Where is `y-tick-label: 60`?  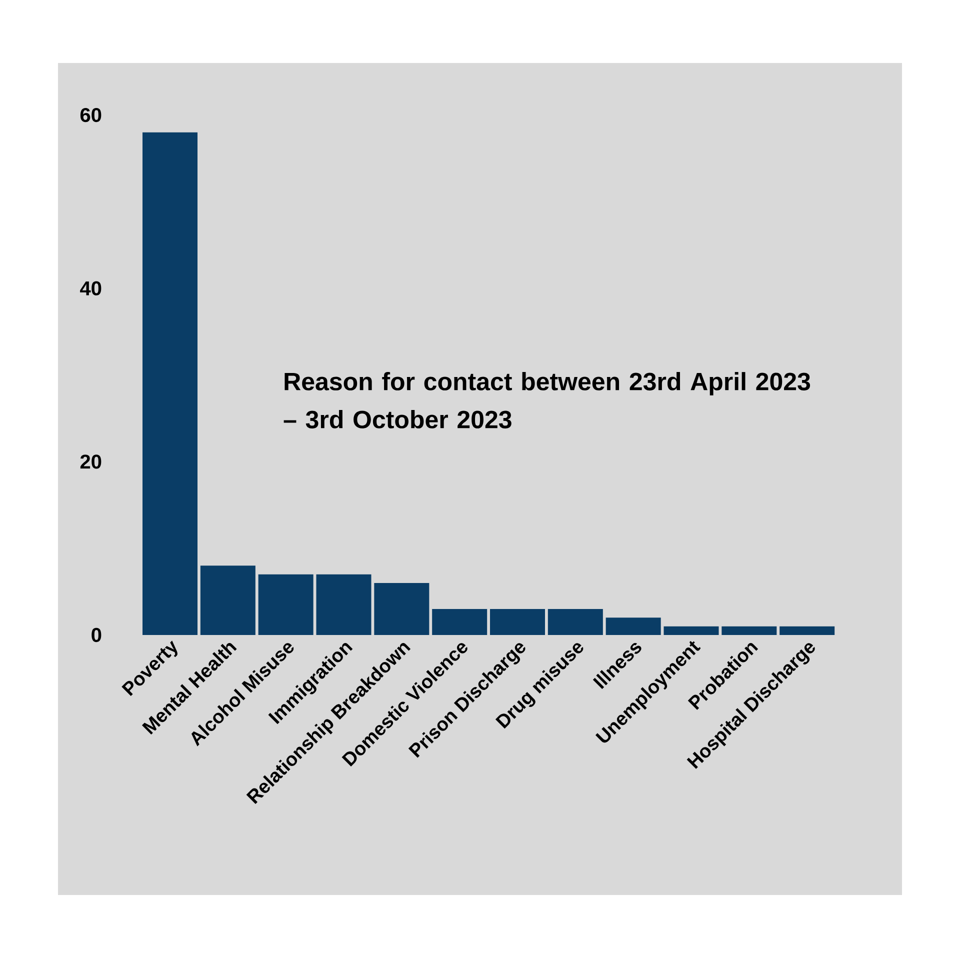
y-tick-label: 60 is located at coordinates (91, 115).